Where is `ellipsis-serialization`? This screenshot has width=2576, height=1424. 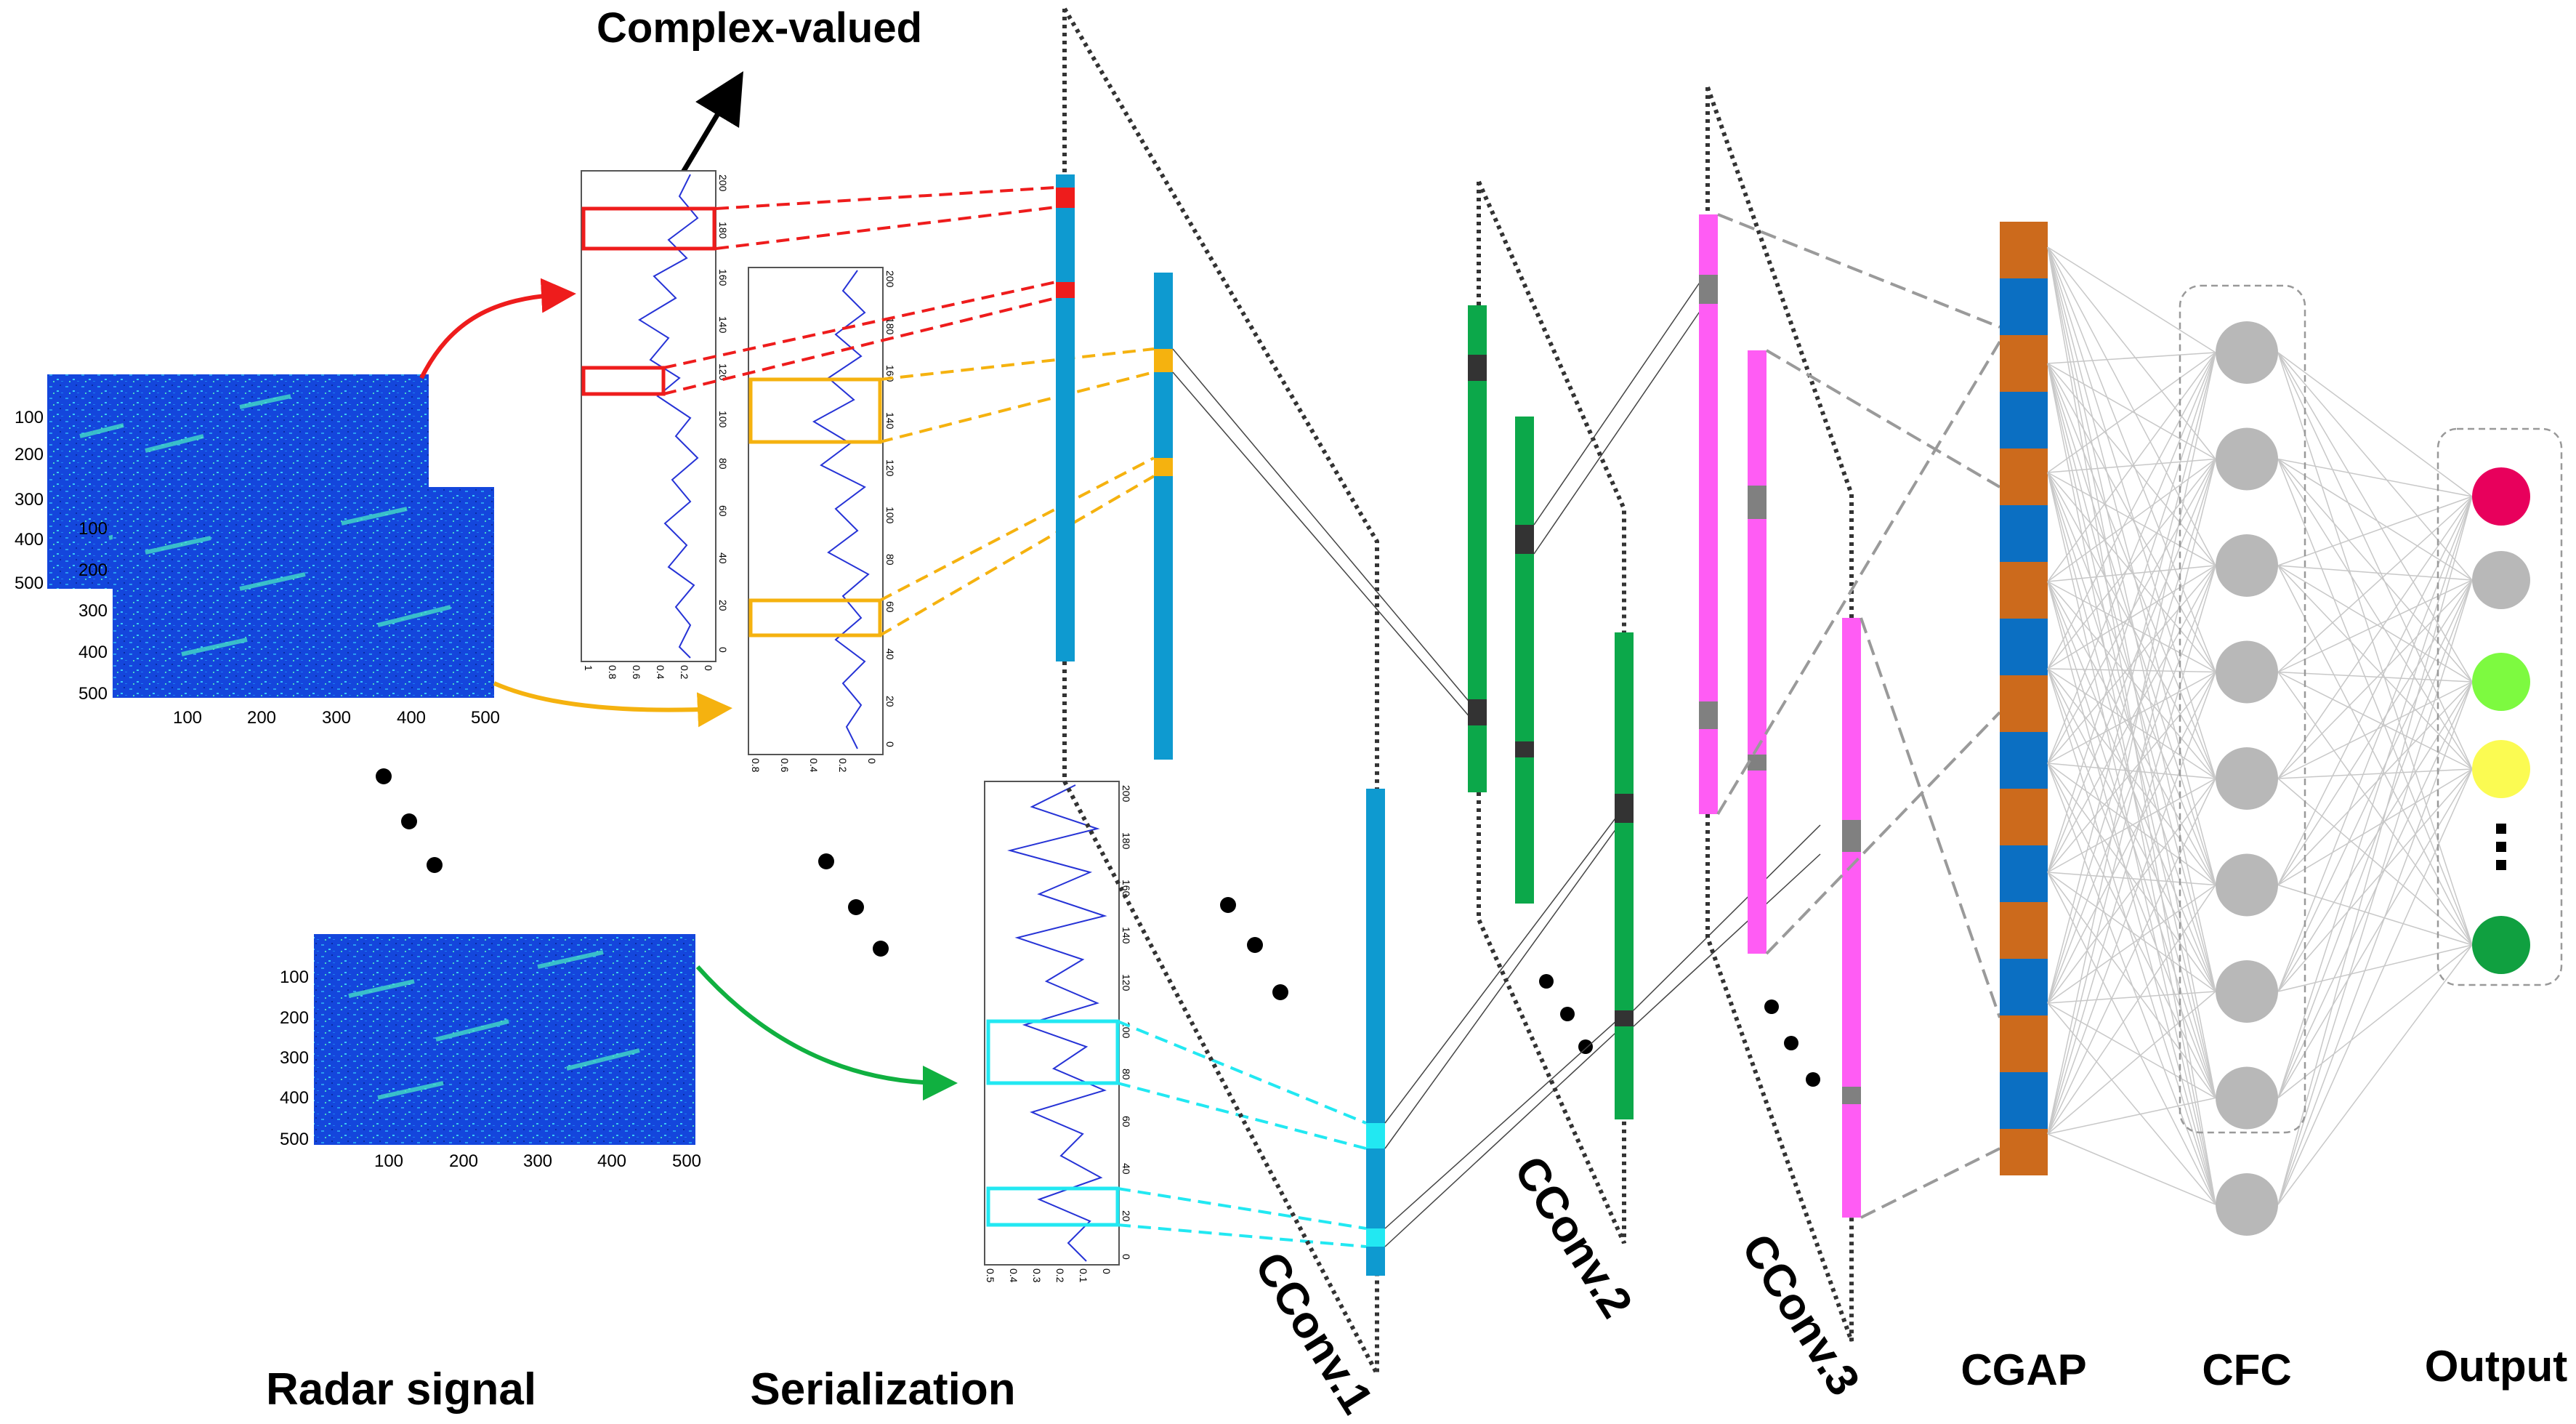 ellipsis-serialization is located at coordinates (854, 905).